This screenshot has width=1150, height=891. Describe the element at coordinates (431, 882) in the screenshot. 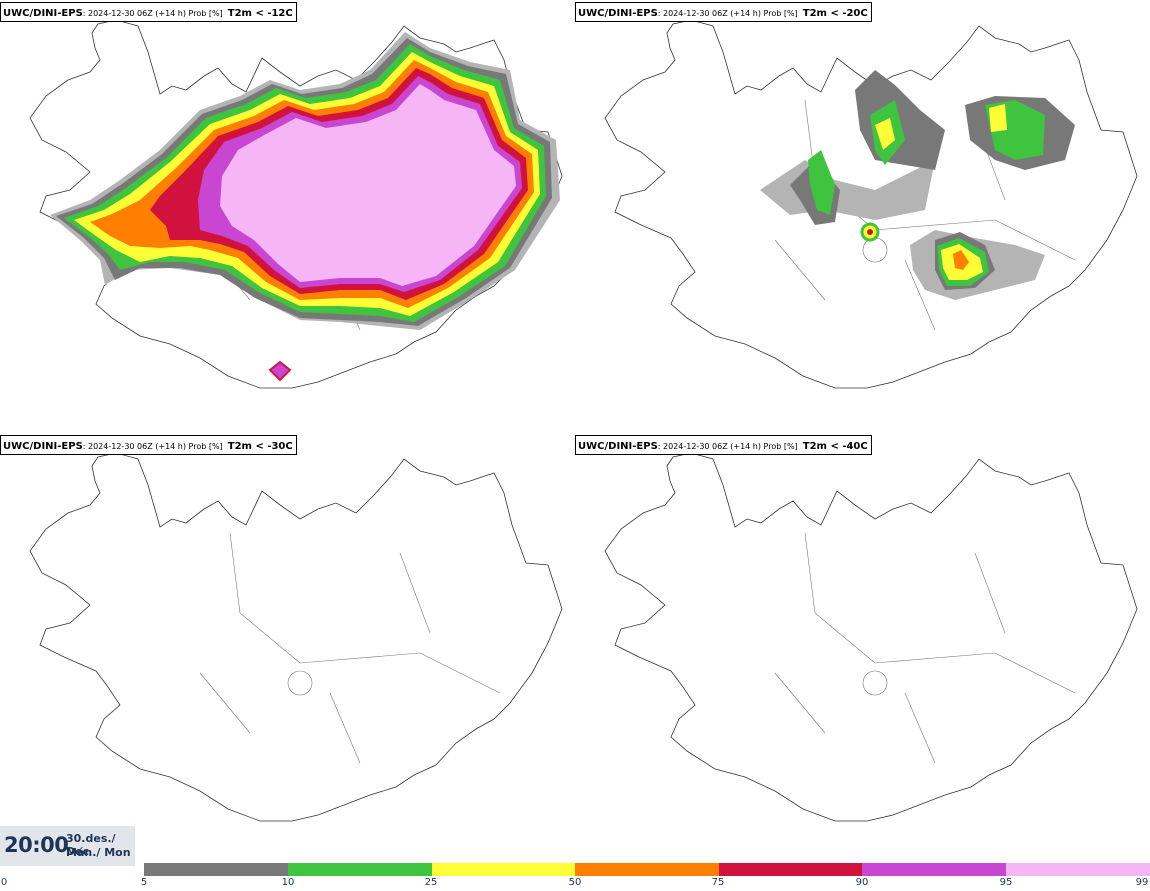

I see `colorbar-tick-label: 25` at that location.